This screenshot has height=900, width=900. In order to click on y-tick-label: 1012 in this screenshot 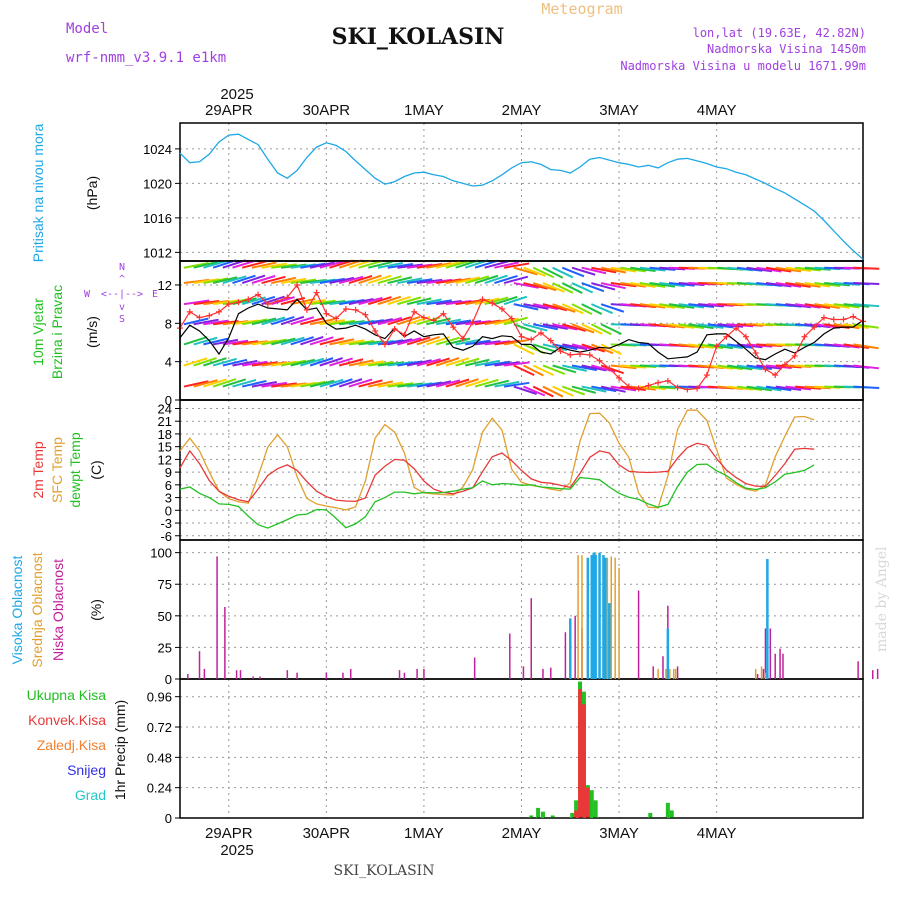, I will do `click(157, 252)`.